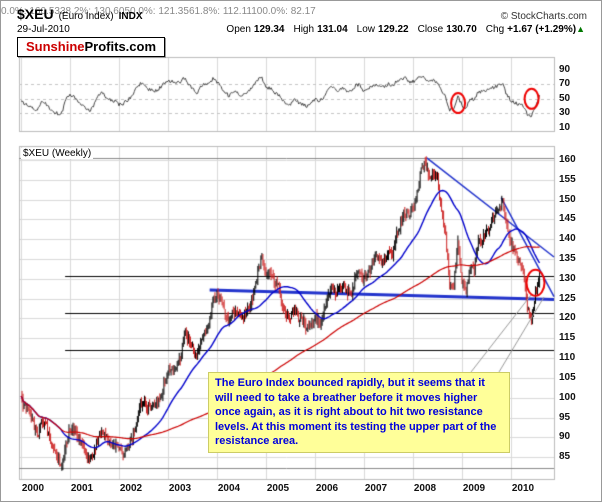 This screenshot has height=502, width=602. Describe the element at coordinates (474, 488) in the screenshot. I see `year-axis-tick: 2009` at that location.